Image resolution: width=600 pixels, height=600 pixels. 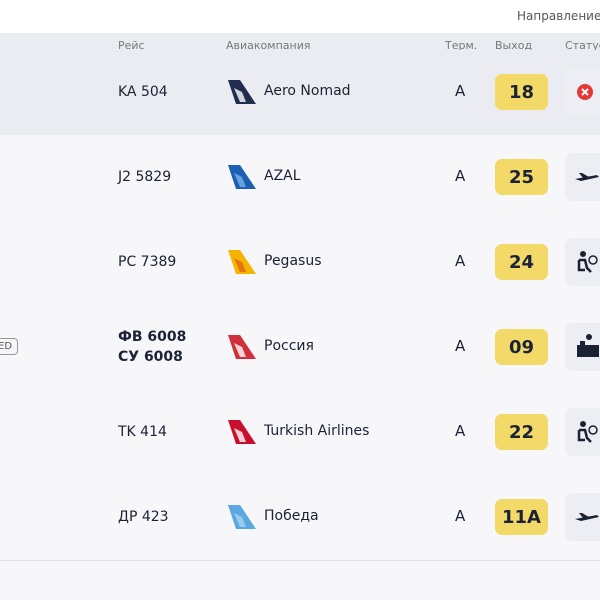 I want to click on flight-number: PC 7389, so click(x=147, y=262).